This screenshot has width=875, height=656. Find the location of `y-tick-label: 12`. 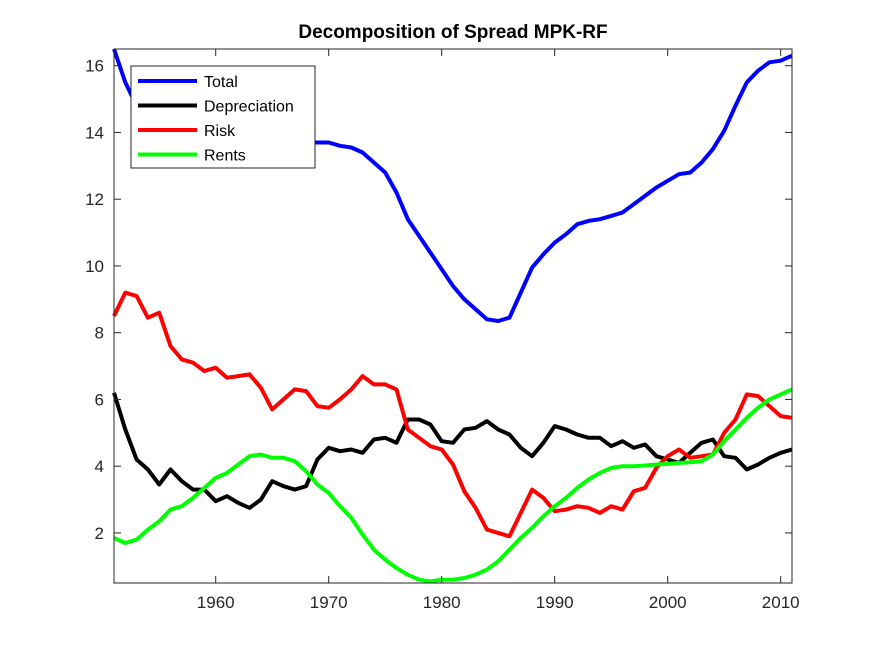

y-tick-label: 12 is located at coordinates (94, 199).